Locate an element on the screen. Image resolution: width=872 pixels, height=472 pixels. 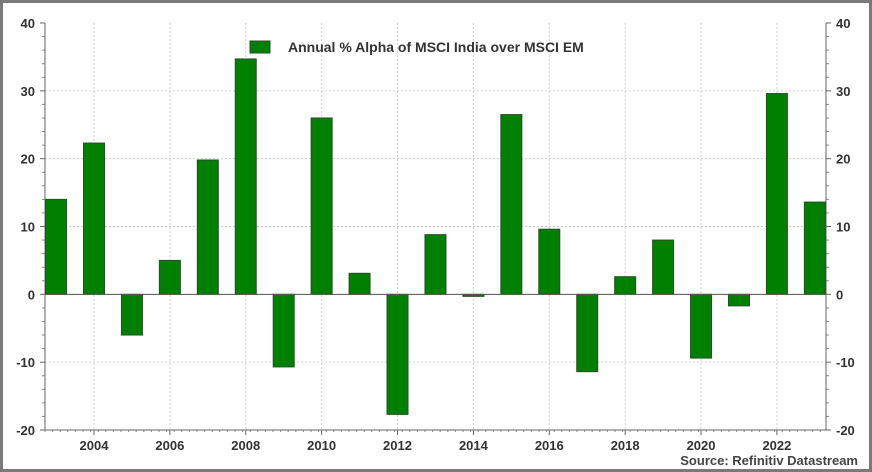
y-tick-label-left: 20 is located at coordinates (28, 159).